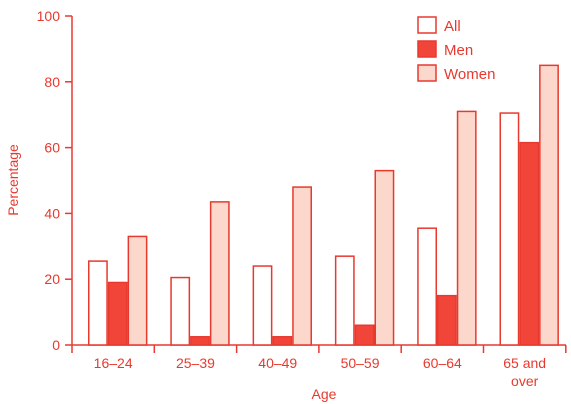 This screenshot has height=404, width=571. I want to click on x-tick-label: 65 and, so click(524, 363).